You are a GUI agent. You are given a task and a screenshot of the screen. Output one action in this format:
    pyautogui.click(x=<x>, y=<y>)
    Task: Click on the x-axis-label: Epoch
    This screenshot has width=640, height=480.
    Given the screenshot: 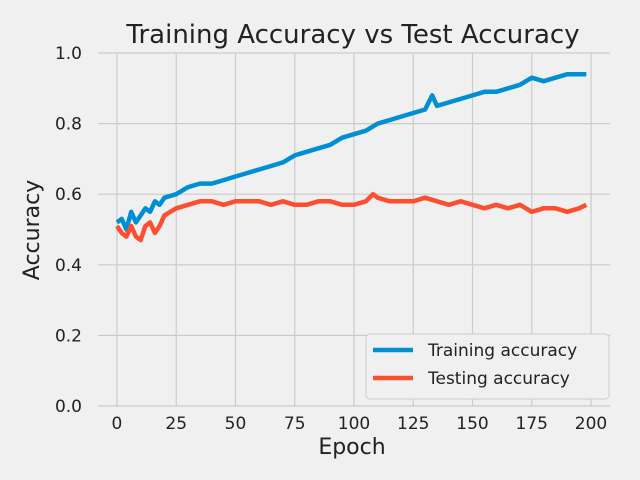 What is the action you would take?
    pyautogui.click(x=351, y=447)
    